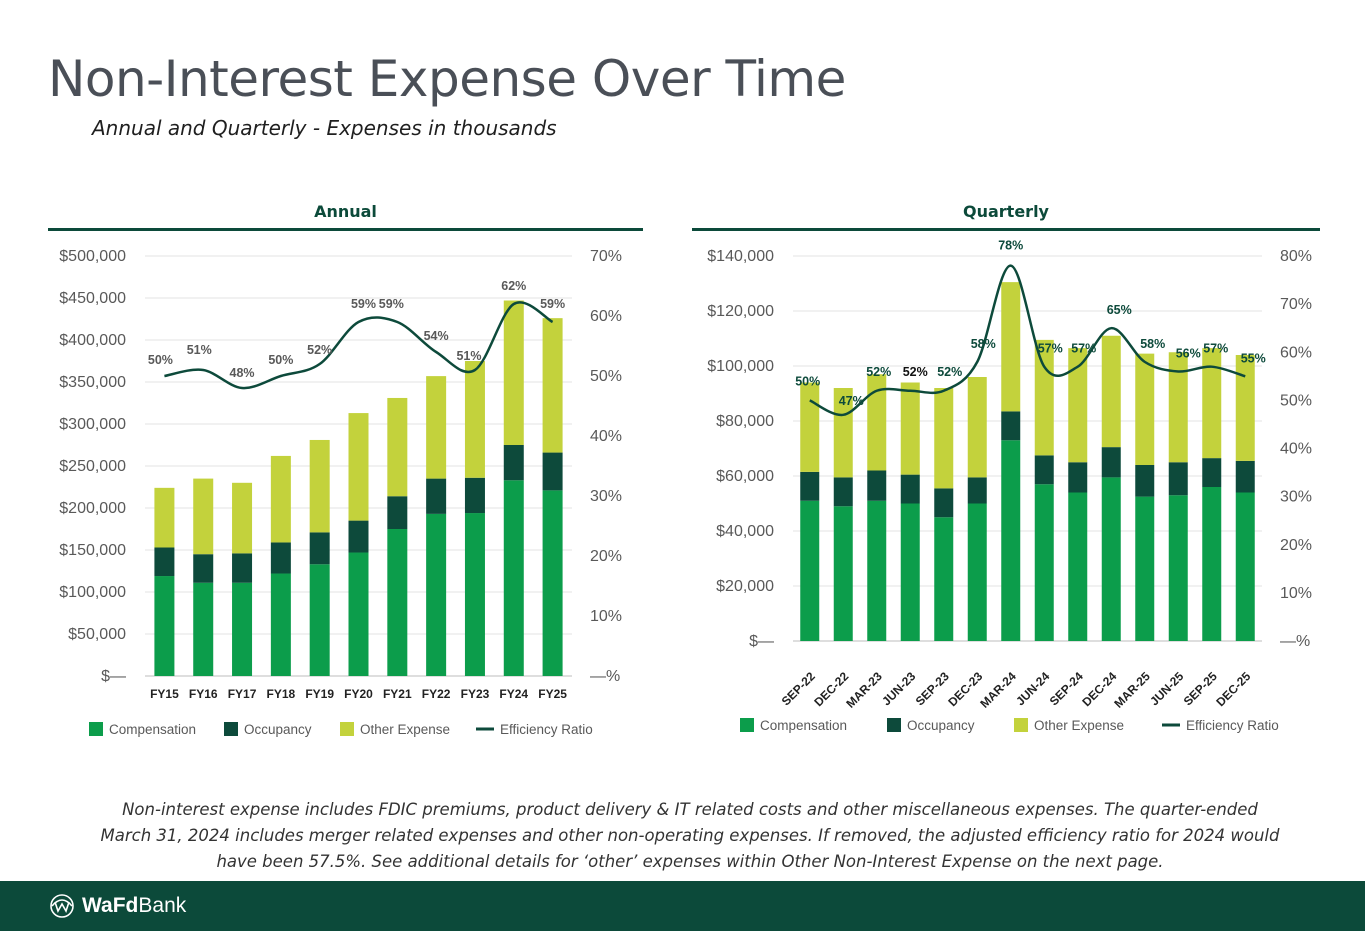 The image size is (1365, 931). What do you see at coordinates (1119, 310) in the screenshot?
I see `quarterly-data-label: 65%` at bounding box center [1119, 310].